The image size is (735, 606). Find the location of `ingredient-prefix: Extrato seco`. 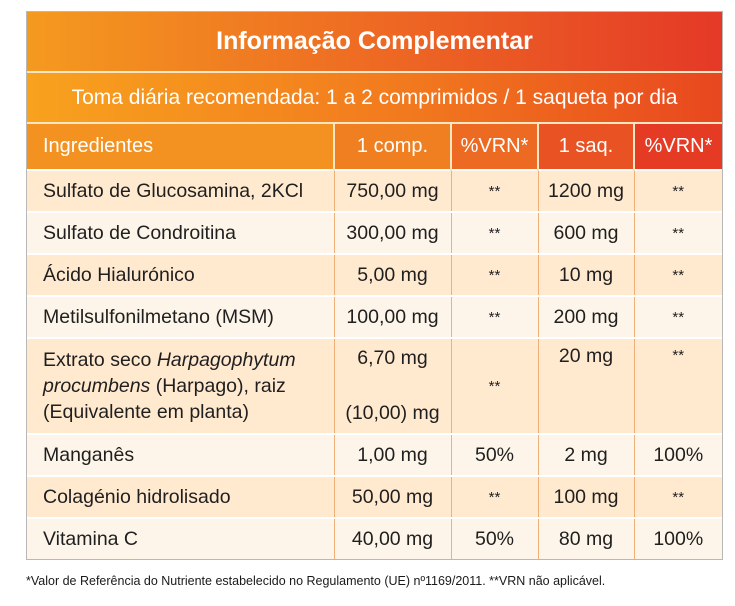

ingredient-prefix: Extrato seco is located at coordinates (100, 360).